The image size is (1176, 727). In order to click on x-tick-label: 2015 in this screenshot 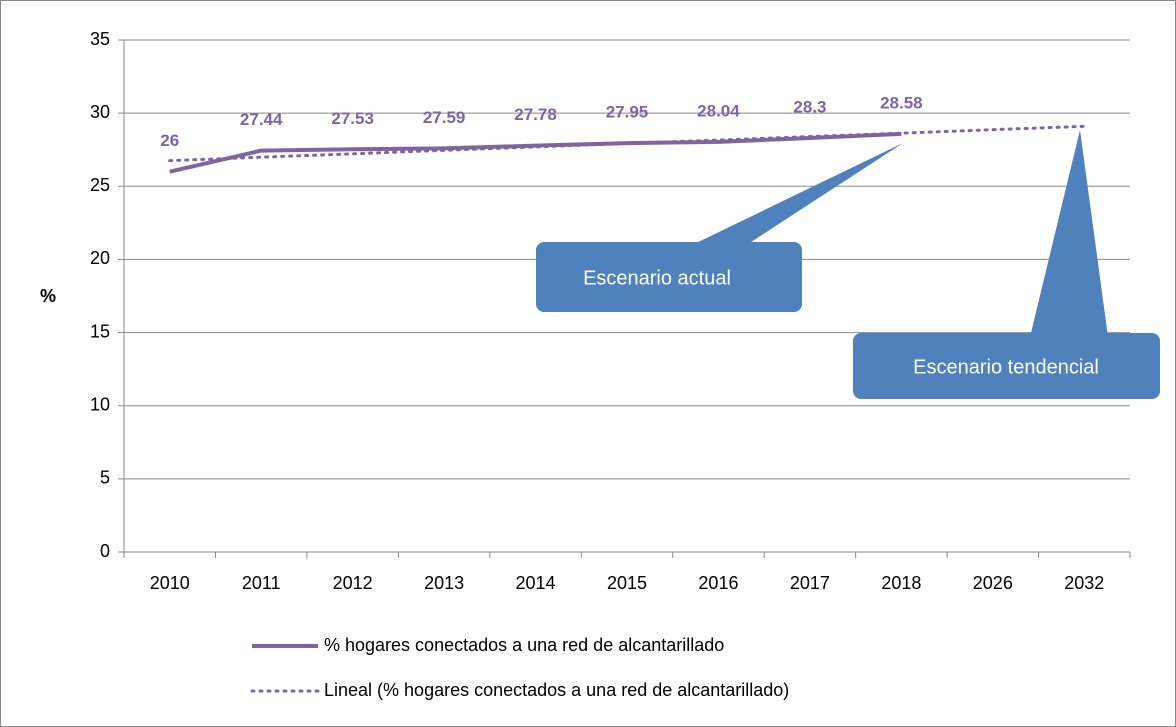, I will do `click(627, 583)`.